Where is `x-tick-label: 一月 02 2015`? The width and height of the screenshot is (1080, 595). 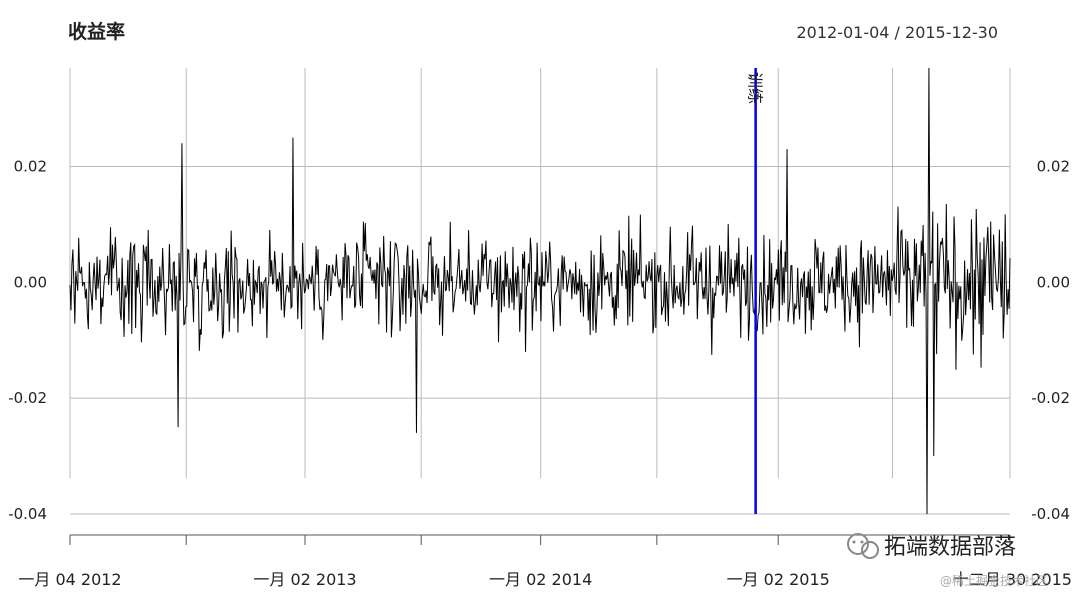 x-tick-label: 一月 02 2015 is located at coordinates (778, 579).